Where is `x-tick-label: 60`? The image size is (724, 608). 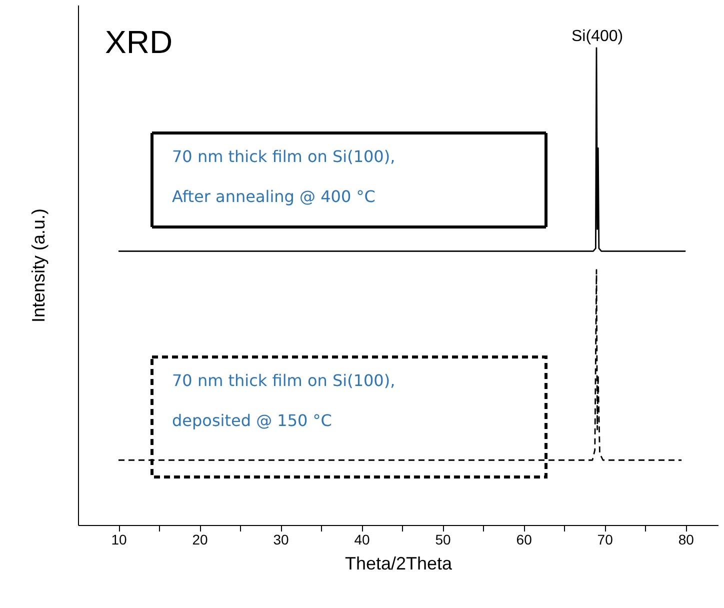 x-tick-label: 60 is located at coordinates (524, 540).